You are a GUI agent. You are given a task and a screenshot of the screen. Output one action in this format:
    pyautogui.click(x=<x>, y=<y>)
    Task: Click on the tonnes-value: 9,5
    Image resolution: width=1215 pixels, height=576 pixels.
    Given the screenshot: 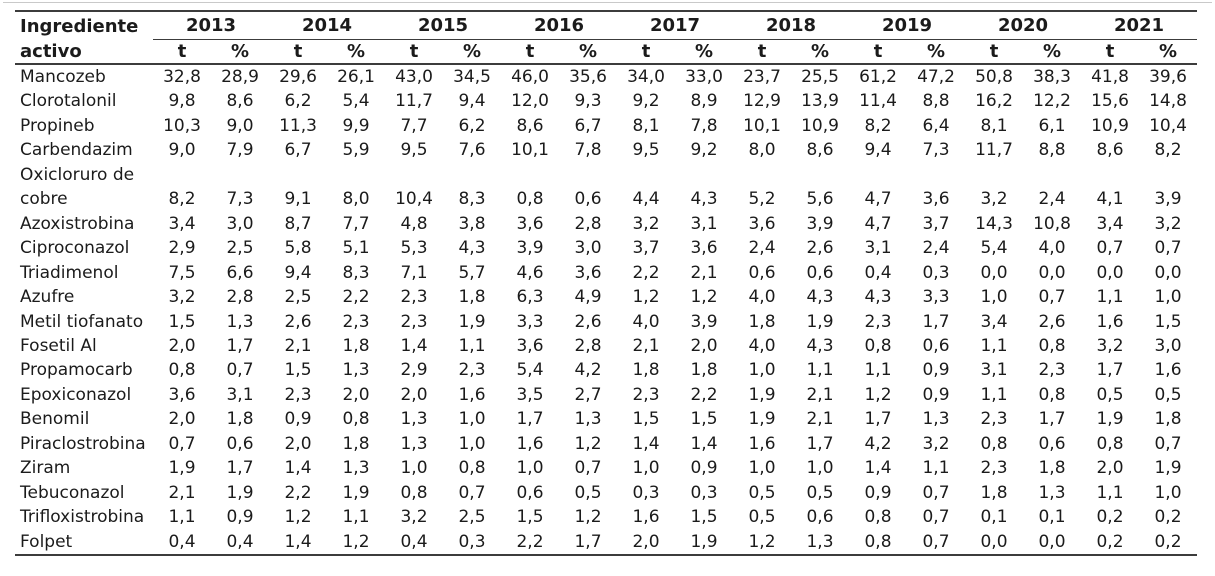 What is the action you would take?
    pyautogui.click(x=646, y=150)
    